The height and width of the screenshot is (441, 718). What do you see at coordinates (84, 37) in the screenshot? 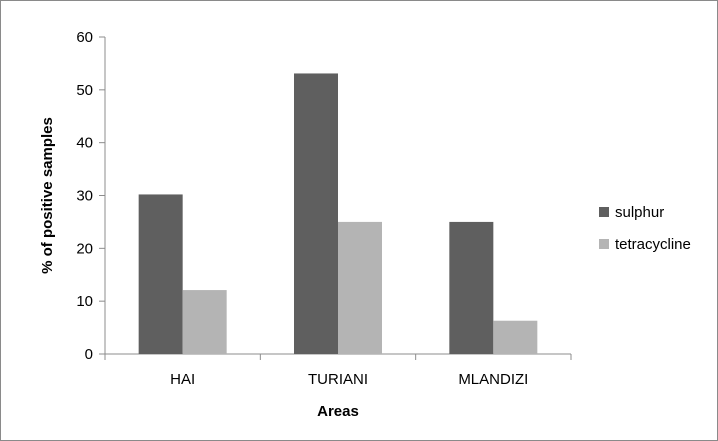
I see `y-tick-label: 60` at bounding box center [84, 37].